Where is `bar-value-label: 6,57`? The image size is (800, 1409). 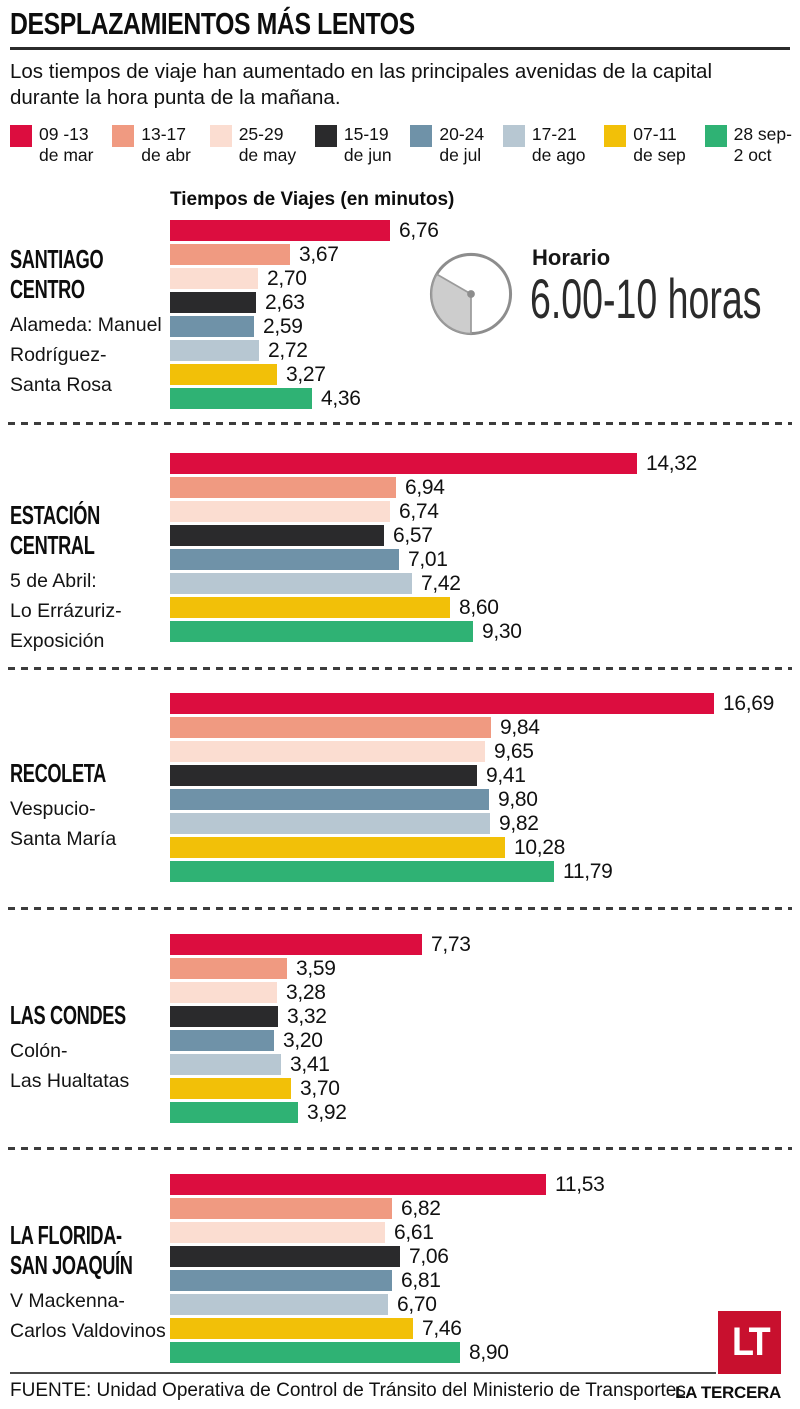 bar-value-label: 6,57 is located at coordinates (413, 535).